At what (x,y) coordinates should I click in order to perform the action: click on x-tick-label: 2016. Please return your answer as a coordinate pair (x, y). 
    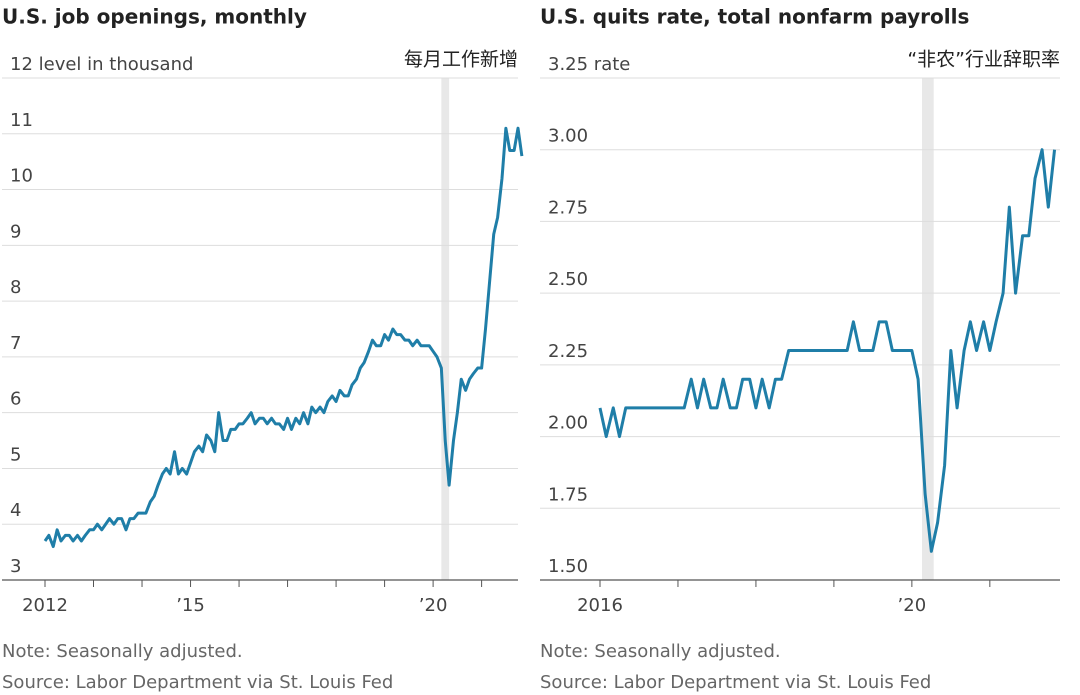
    Looking at the image, I should click on (600, 605).